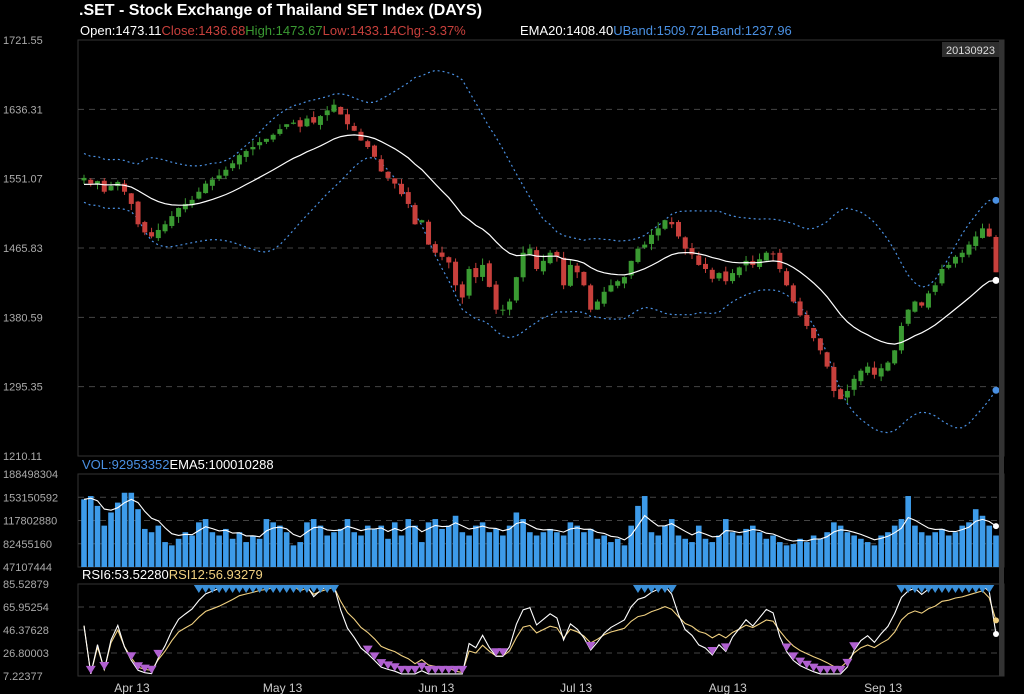  I want to click on right-scrollbar, so click(1001, 358).